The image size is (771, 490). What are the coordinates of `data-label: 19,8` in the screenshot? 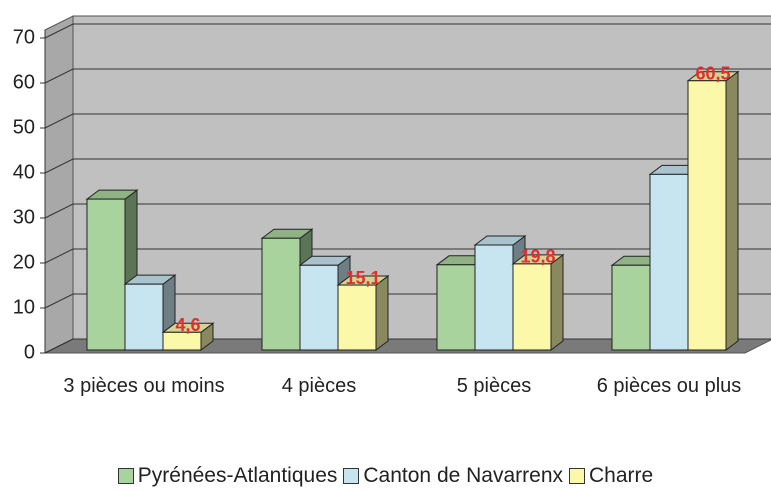 It's located at (537, 257).